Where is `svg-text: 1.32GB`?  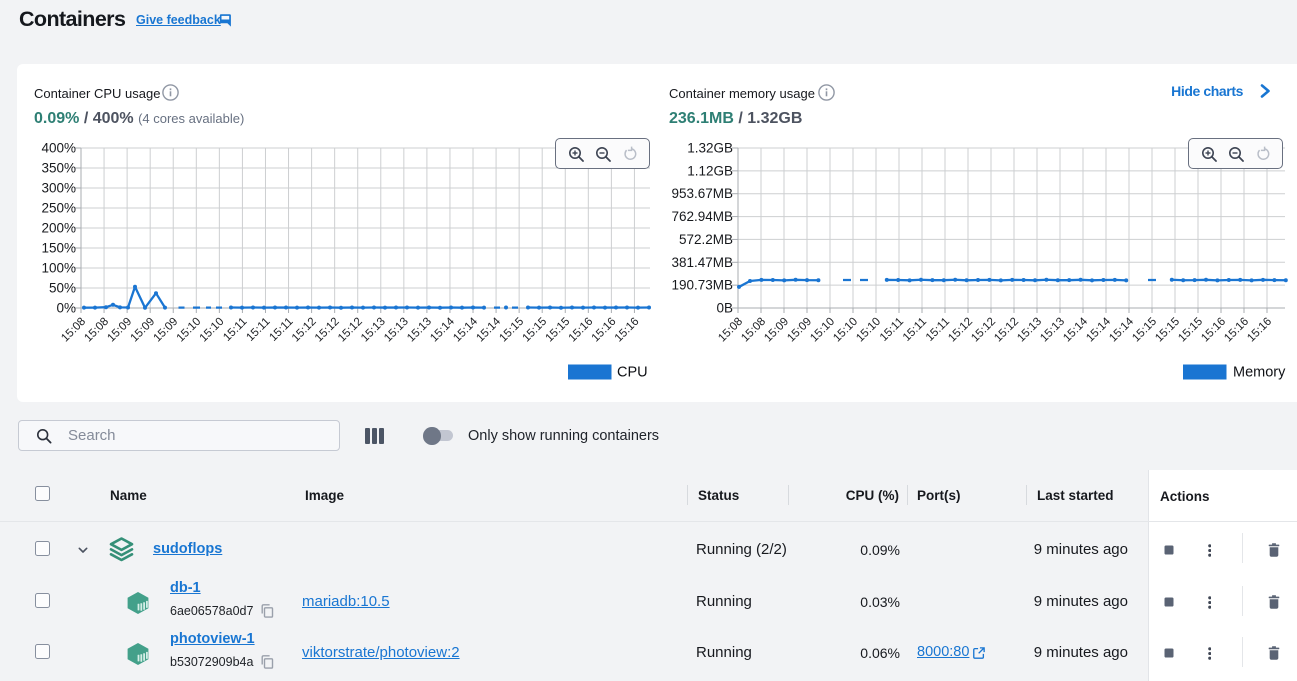 svg-text: 1.32GB is located at coordinates (710, 148).